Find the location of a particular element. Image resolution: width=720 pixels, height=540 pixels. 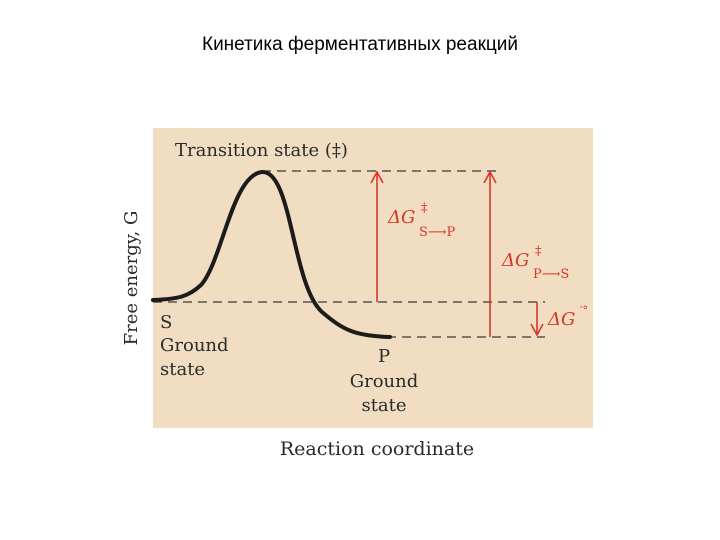

dg-reverse-label: ΔG ‡ P⟶S is located at coordinates (535, 263).